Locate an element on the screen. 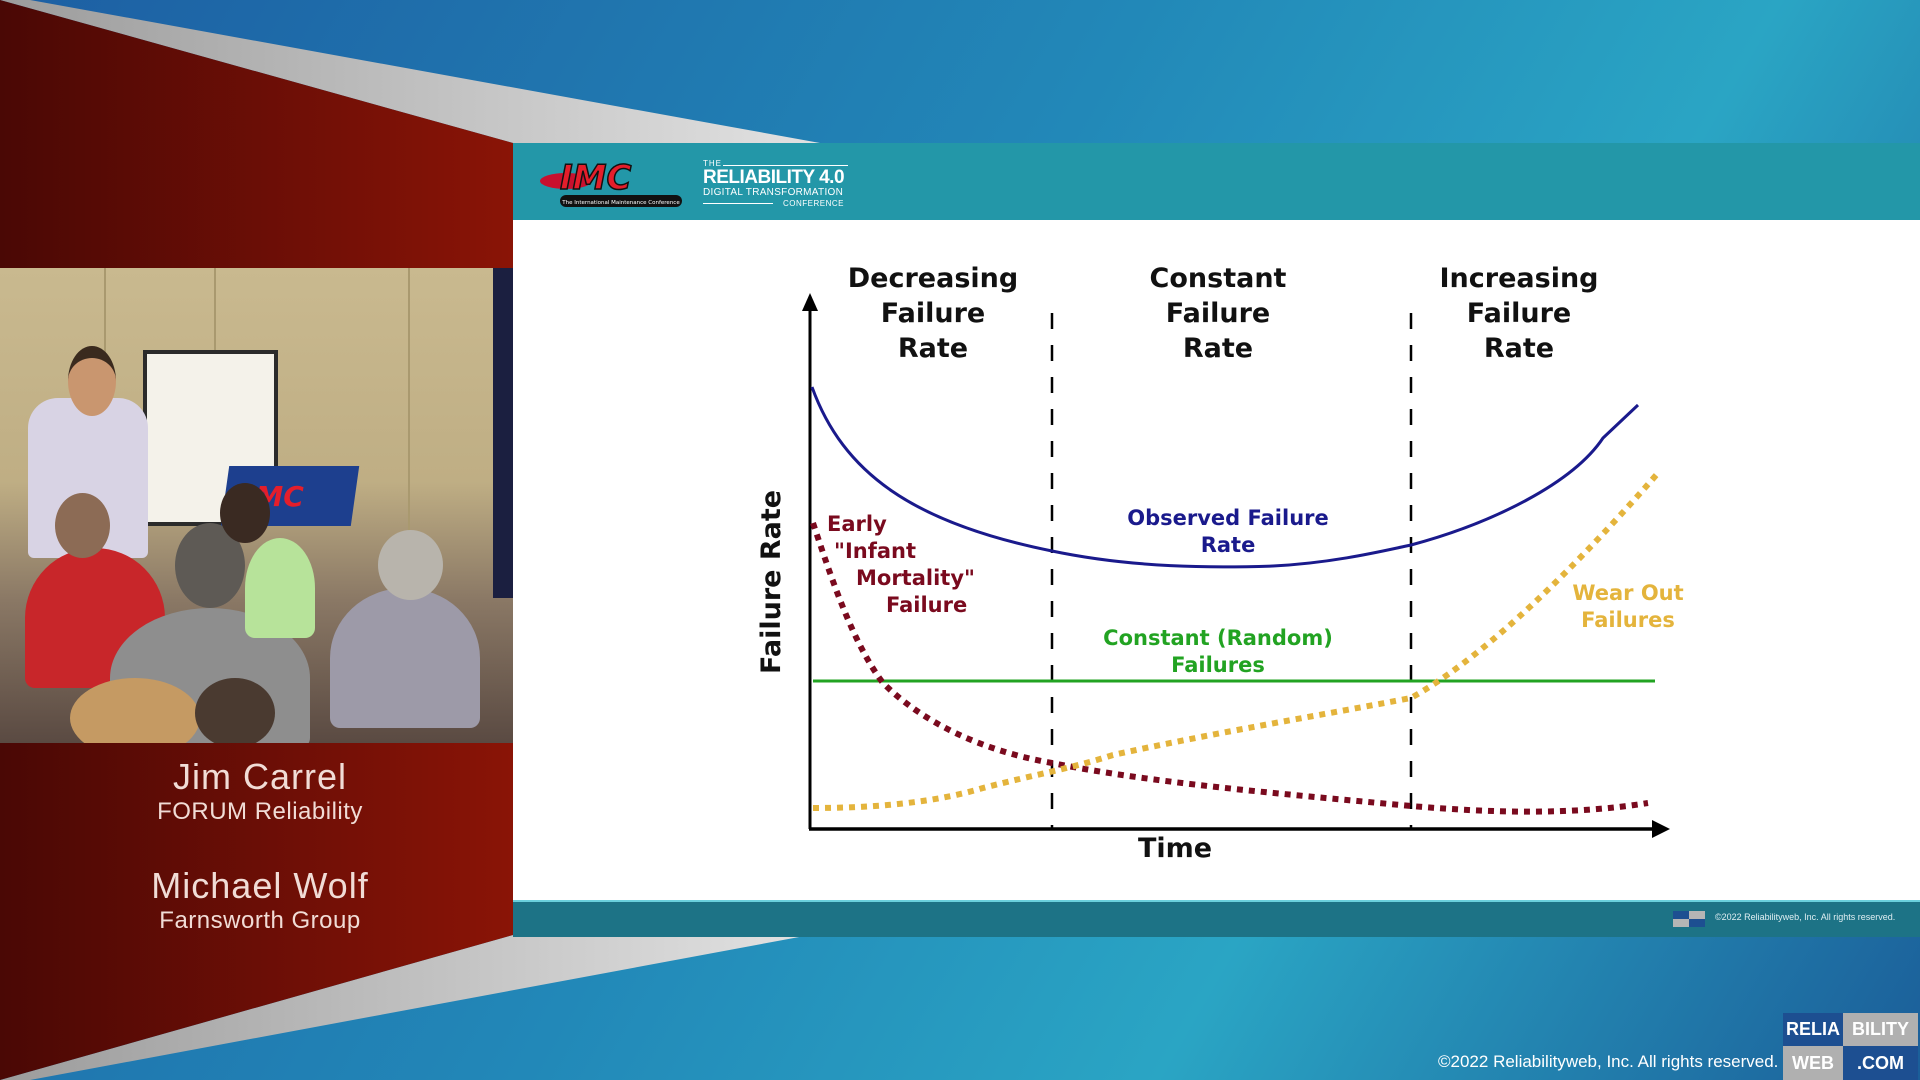  x-axis-label: Time is located at coordinates (1175, 848).